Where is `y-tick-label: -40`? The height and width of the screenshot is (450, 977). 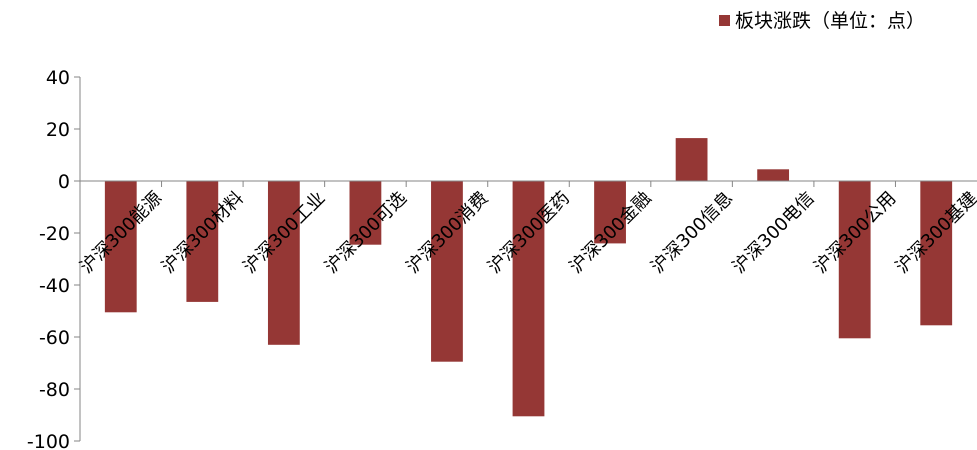
y-tick-label: -40 is located at coordinates (54, 286).